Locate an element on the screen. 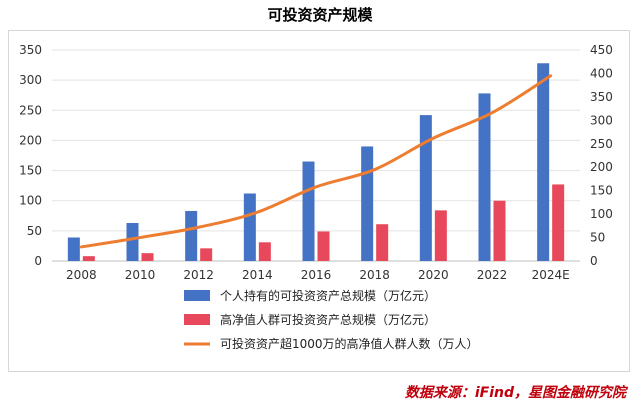 This screenshot has height=407, width=640. y-right-tick-label: 100 is located at coordinates (601, 214).